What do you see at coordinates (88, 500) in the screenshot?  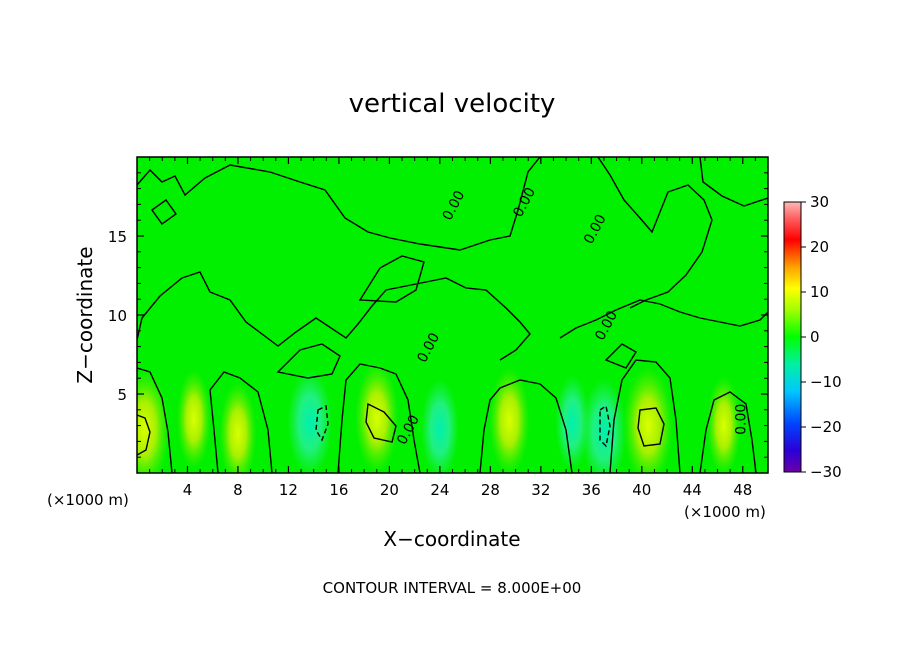 I see `x-unit-left: (×1000 m)` at bounding box center [88, 500].